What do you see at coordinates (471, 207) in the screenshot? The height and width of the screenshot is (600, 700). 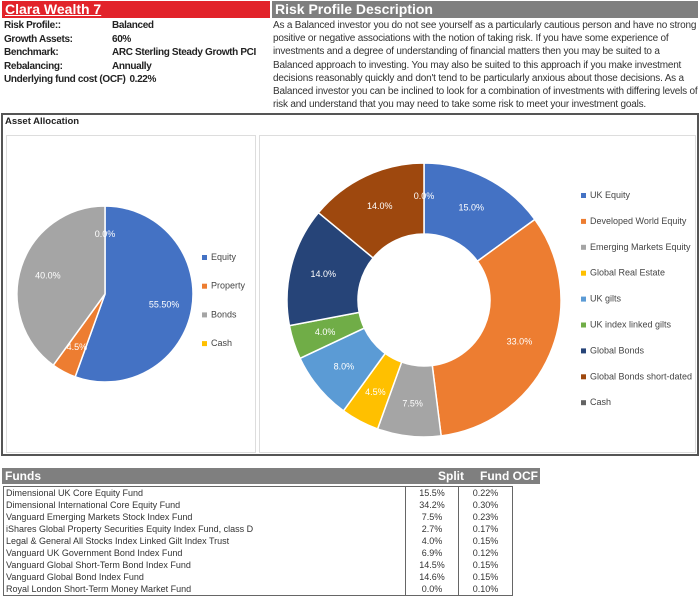 I see `data-label: 15.0%` at bounding box center [471, 207].